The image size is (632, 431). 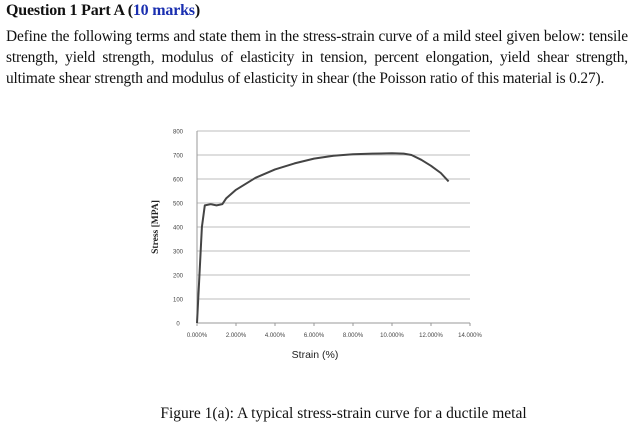 I want to click on x-tick-label: 14.000%, so click(x=470, y=336).